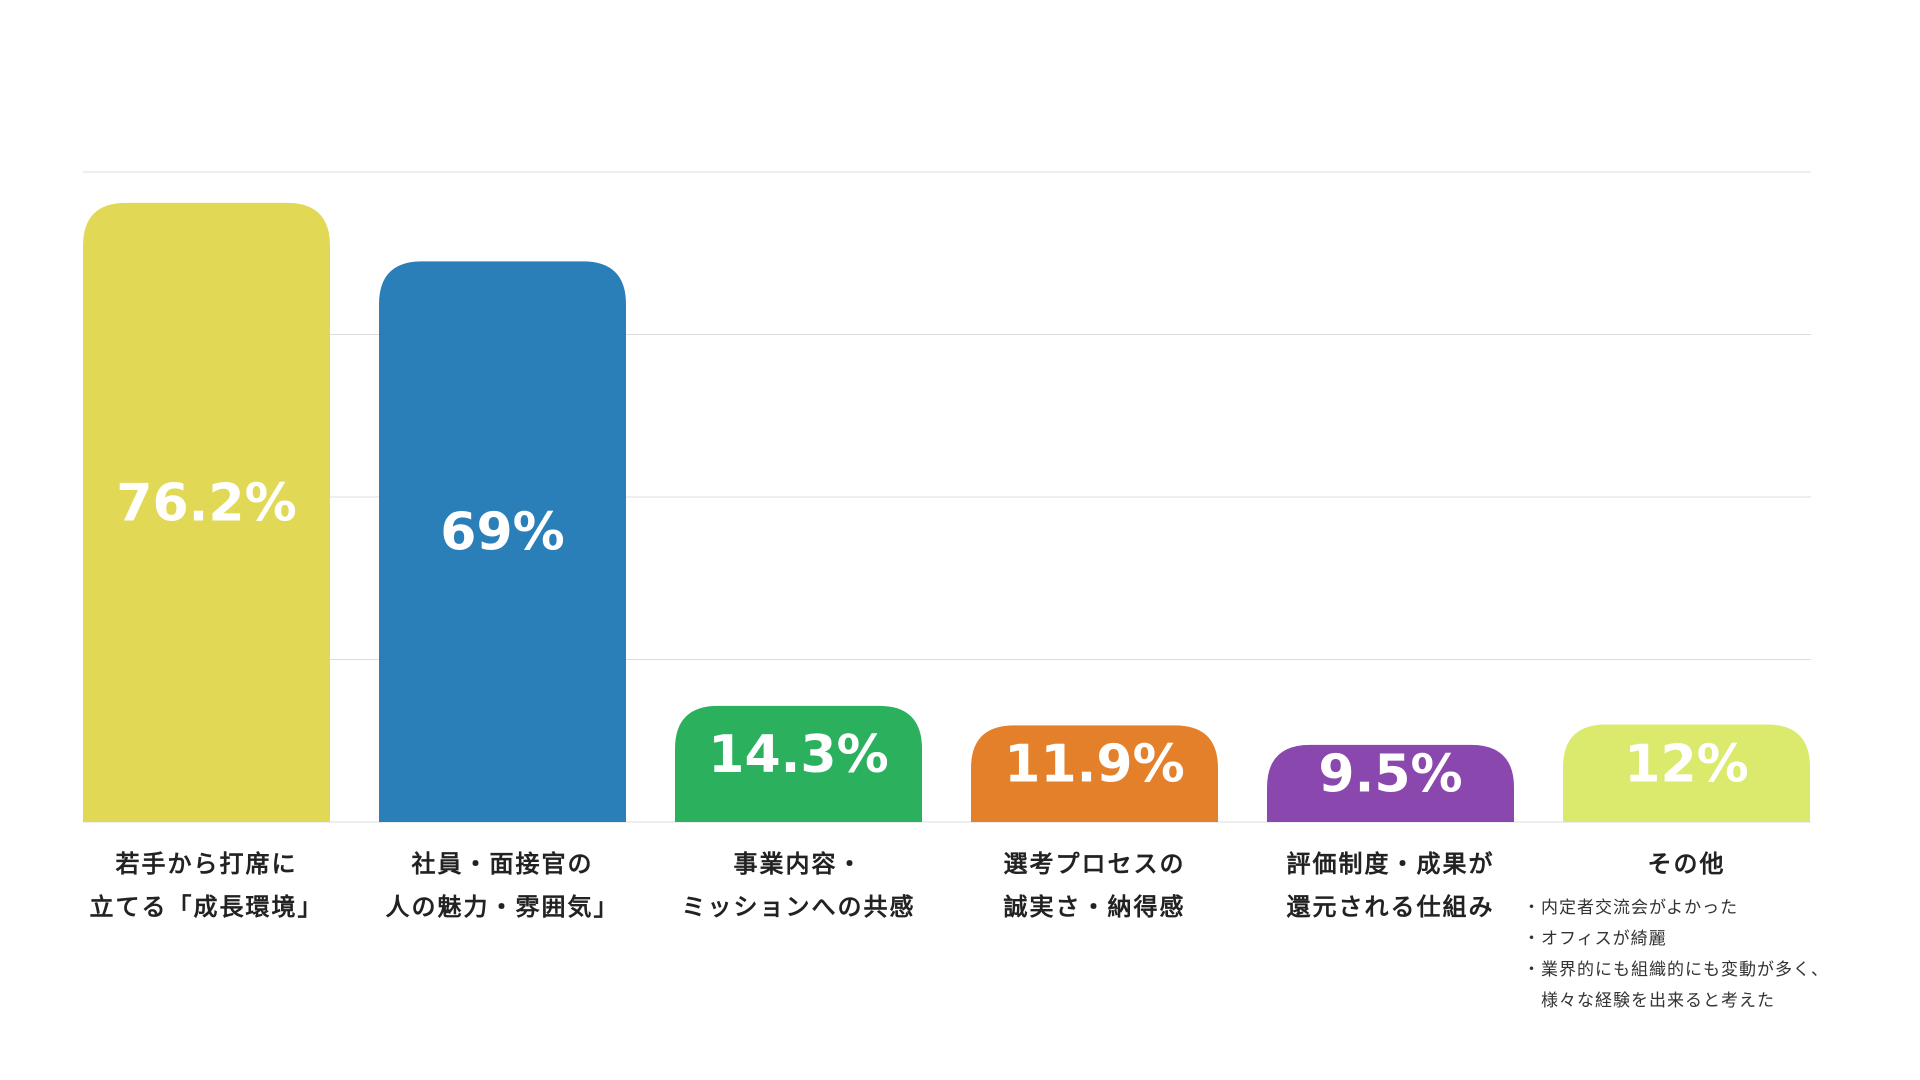  What do you see at coordinates (1631, 908) in the screenshot?
I see `note: ・内定者交流会がよかった` at bounding box center [1631, 908].